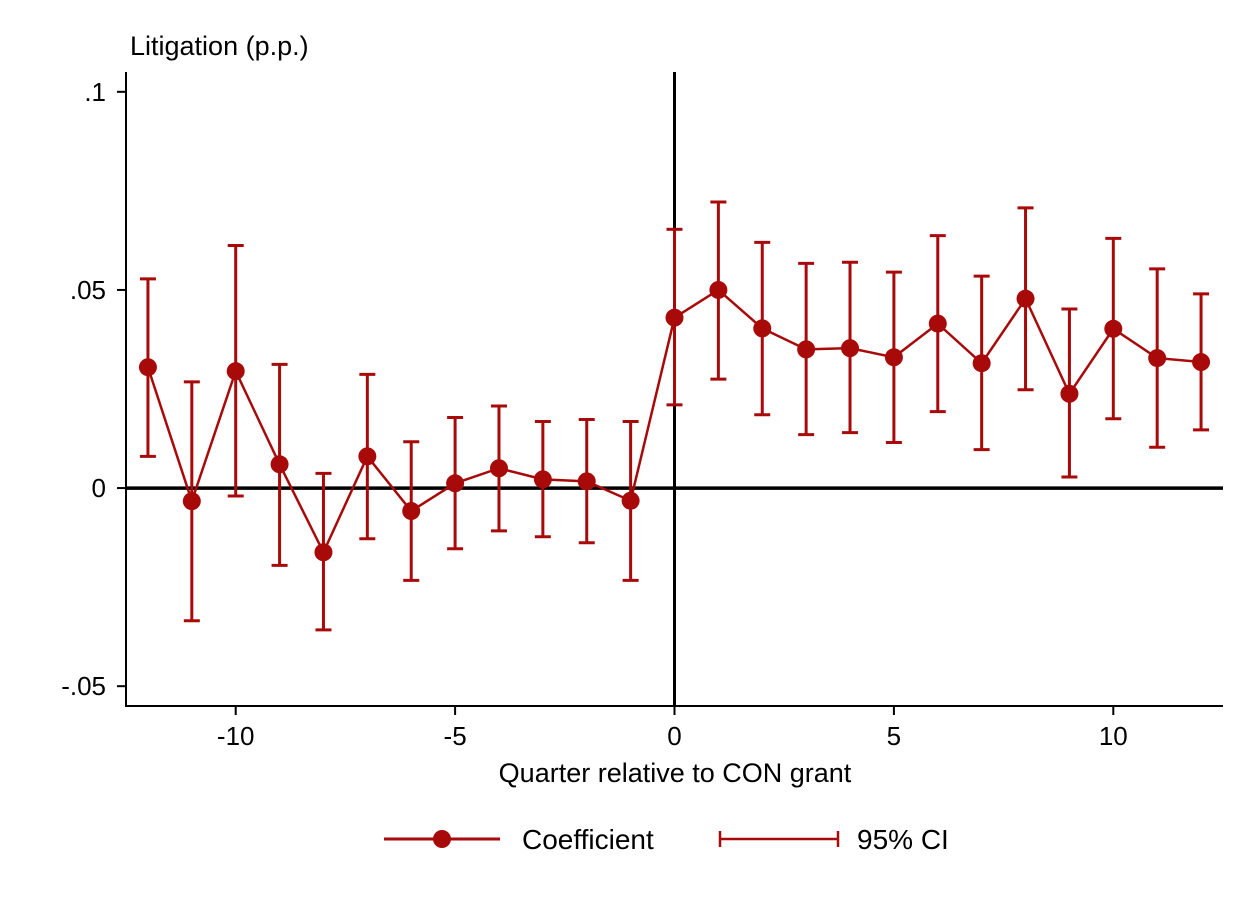 This screenshot has height=908, width=1253. I want to click on x-axis-title: Quarter relative to CON grant, so click(675, 773).